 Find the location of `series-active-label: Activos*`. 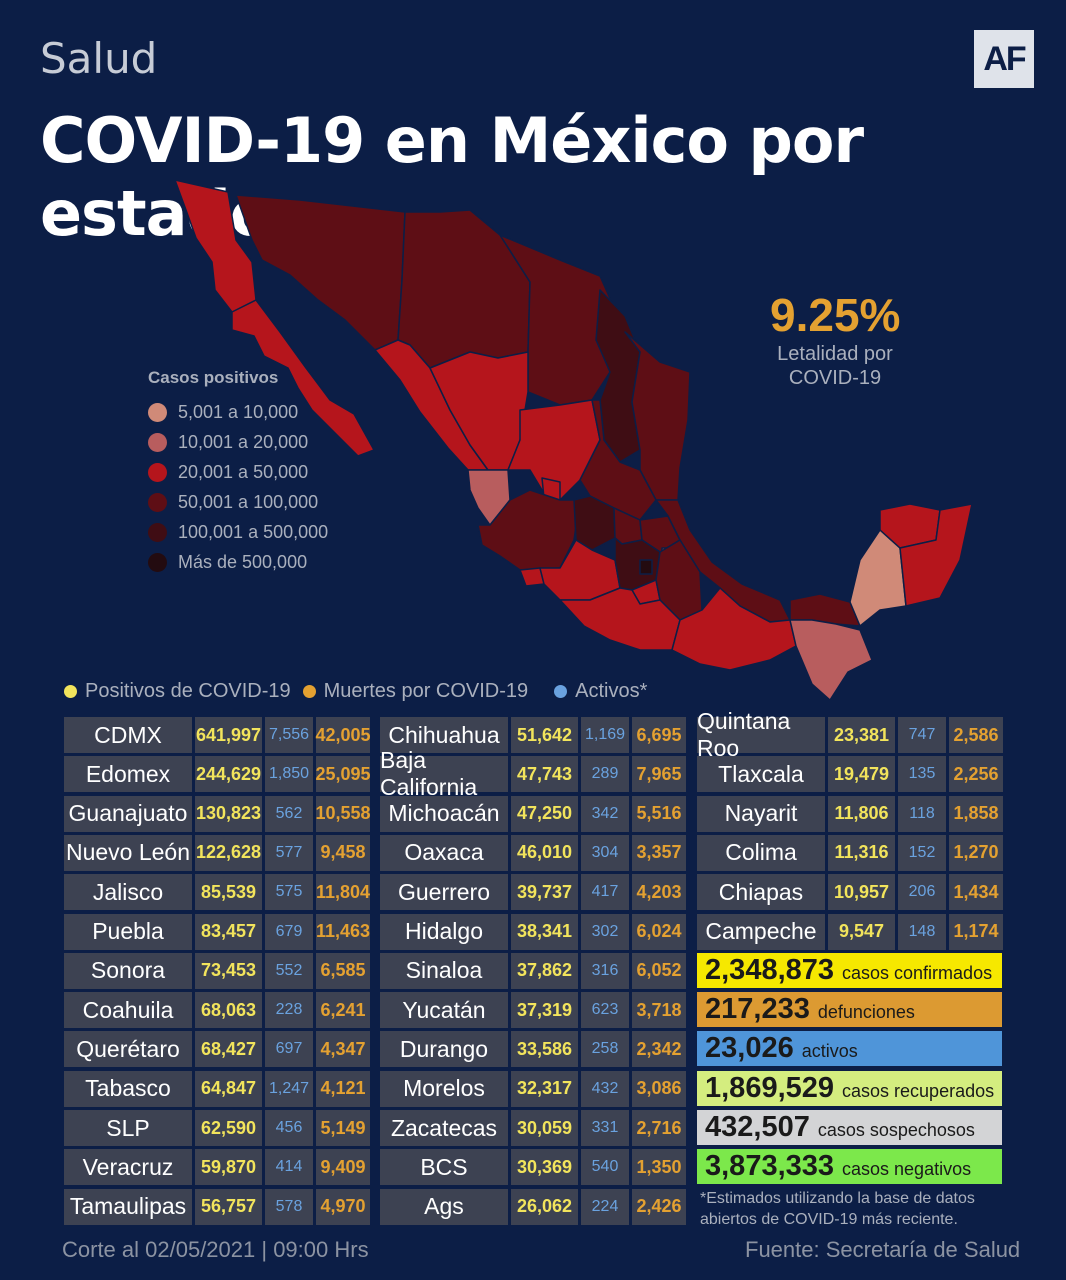

series-active-label: Activos* is located at coordinates (611, 691).